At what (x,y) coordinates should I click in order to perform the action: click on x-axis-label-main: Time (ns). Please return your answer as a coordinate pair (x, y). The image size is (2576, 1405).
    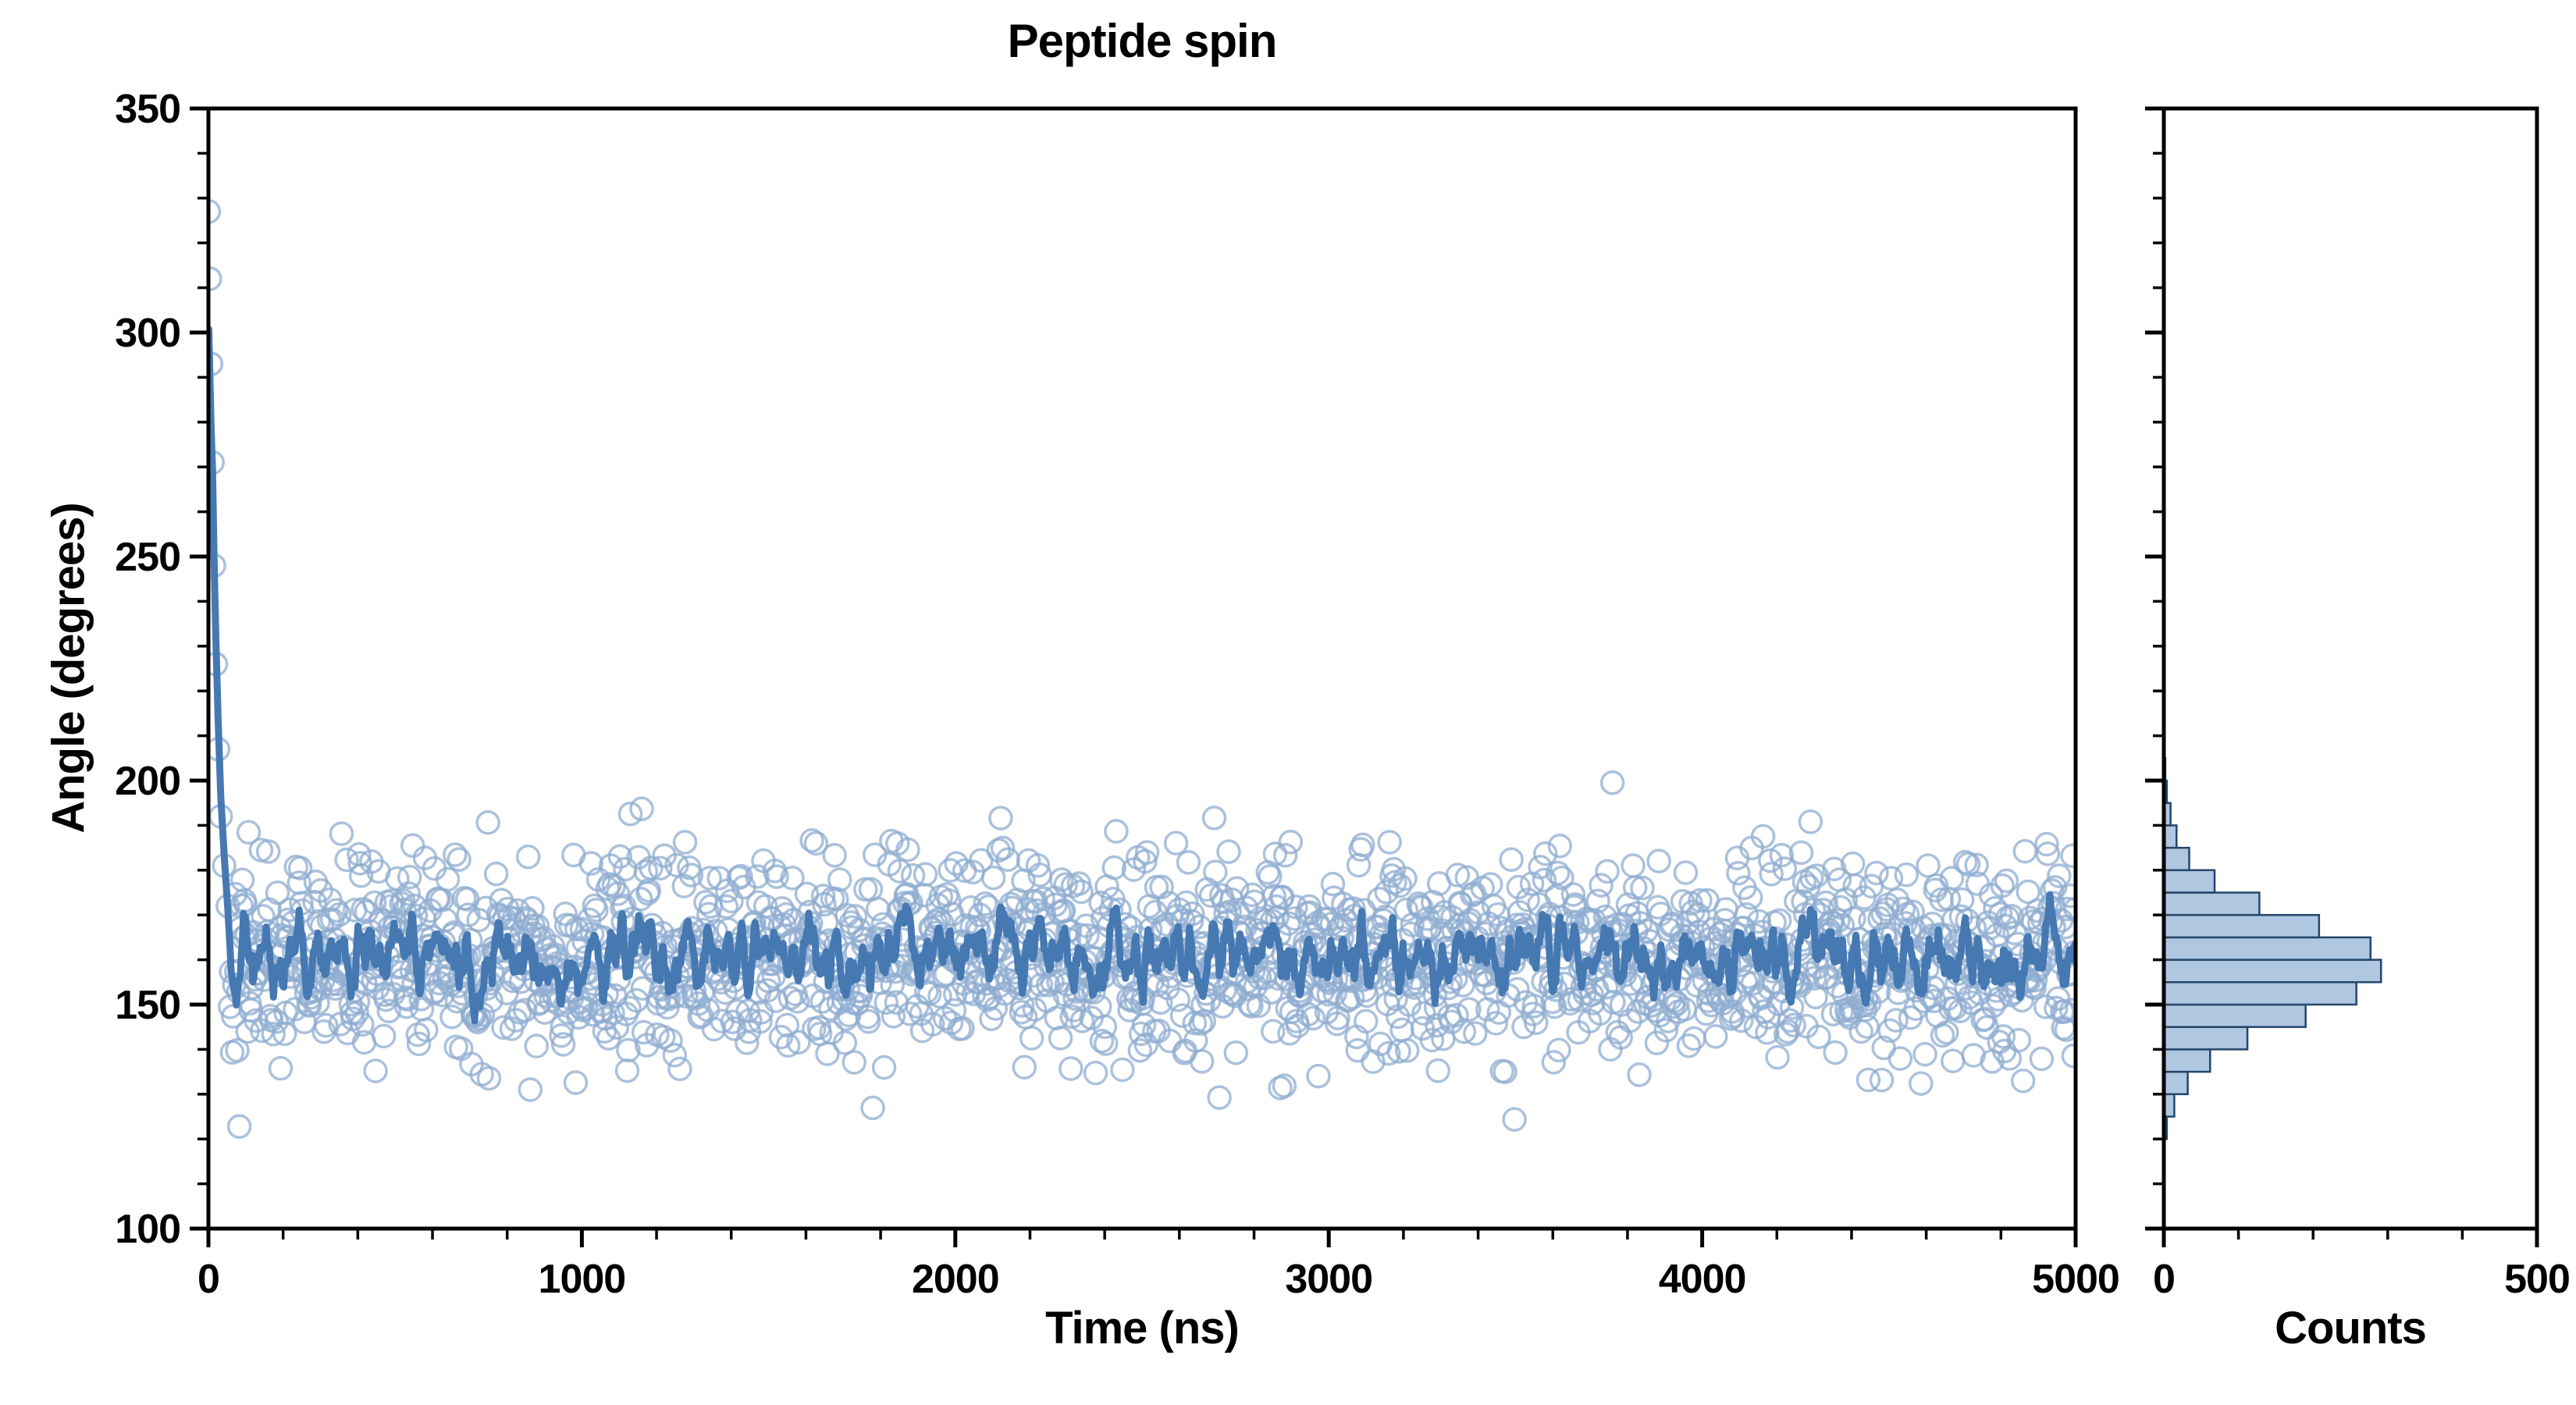
    Looking at the image, I should click on (1142, 1328).